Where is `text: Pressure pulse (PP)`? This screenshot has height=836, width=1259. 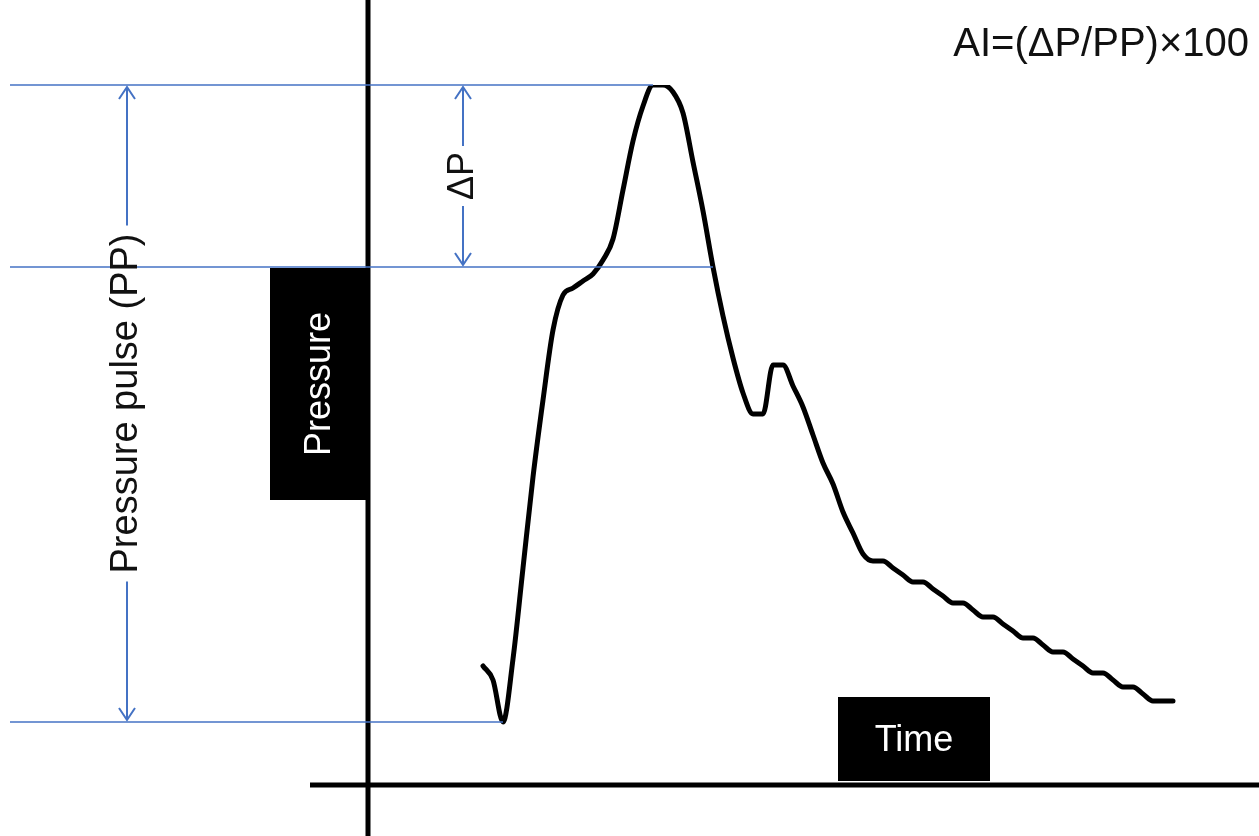
text: Pressure pulse (PP) is located at coordinates (124, 403).